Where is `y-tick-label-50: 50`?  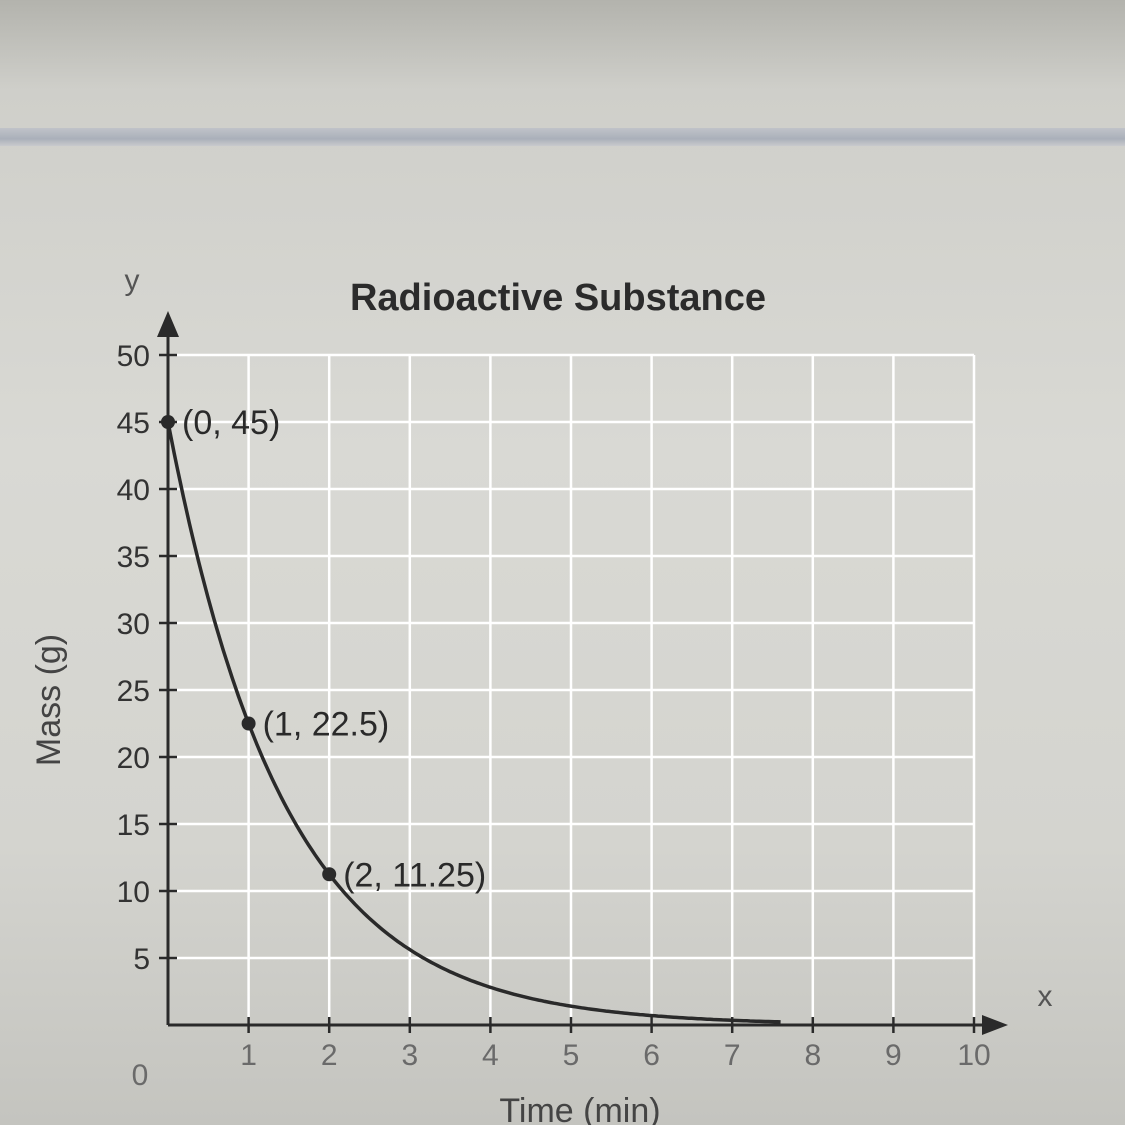 y-tick-label-50: 50 is located at coordinates (133, 356).